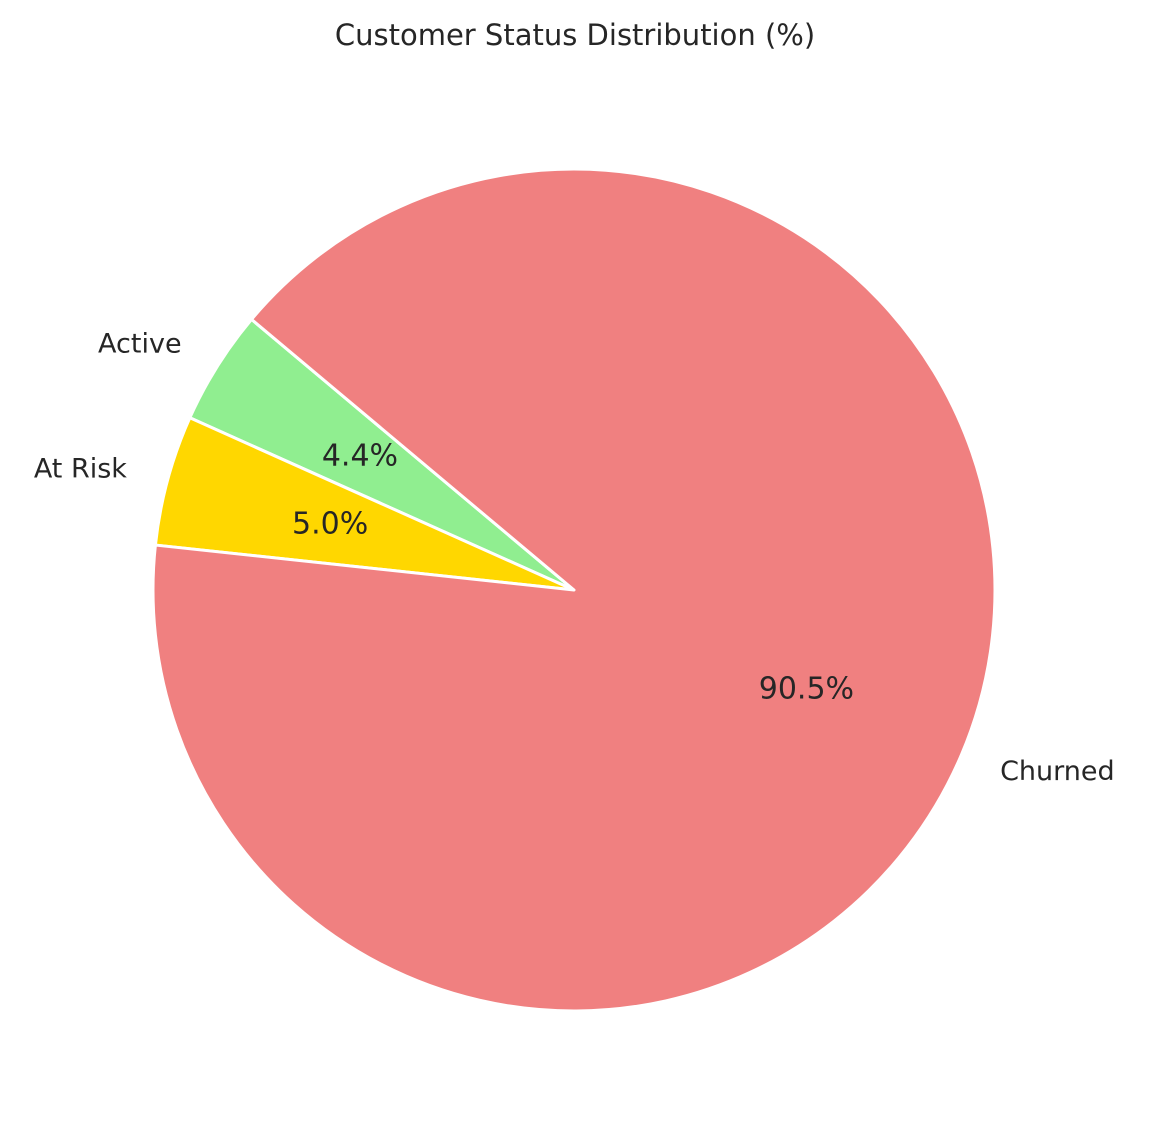 Image resolution: width=1151 pixels, height=1138 pixels. Describe the element at coordinates (575, 35) in the screenshot. I see `chart-title: Customer Status Distribution (%)` at that location.